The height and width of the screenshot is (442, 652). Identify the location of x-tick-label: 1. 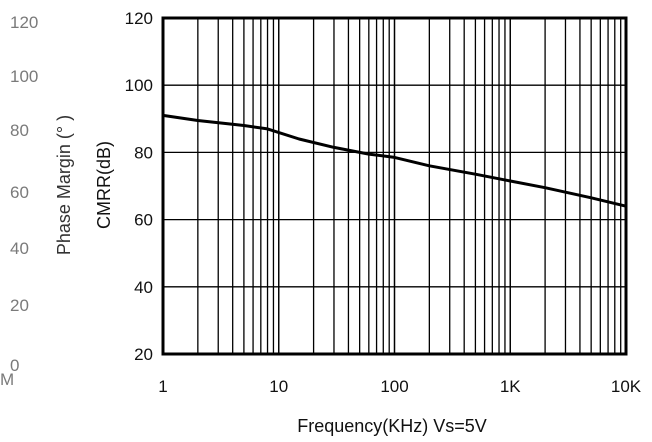
(162, 386).